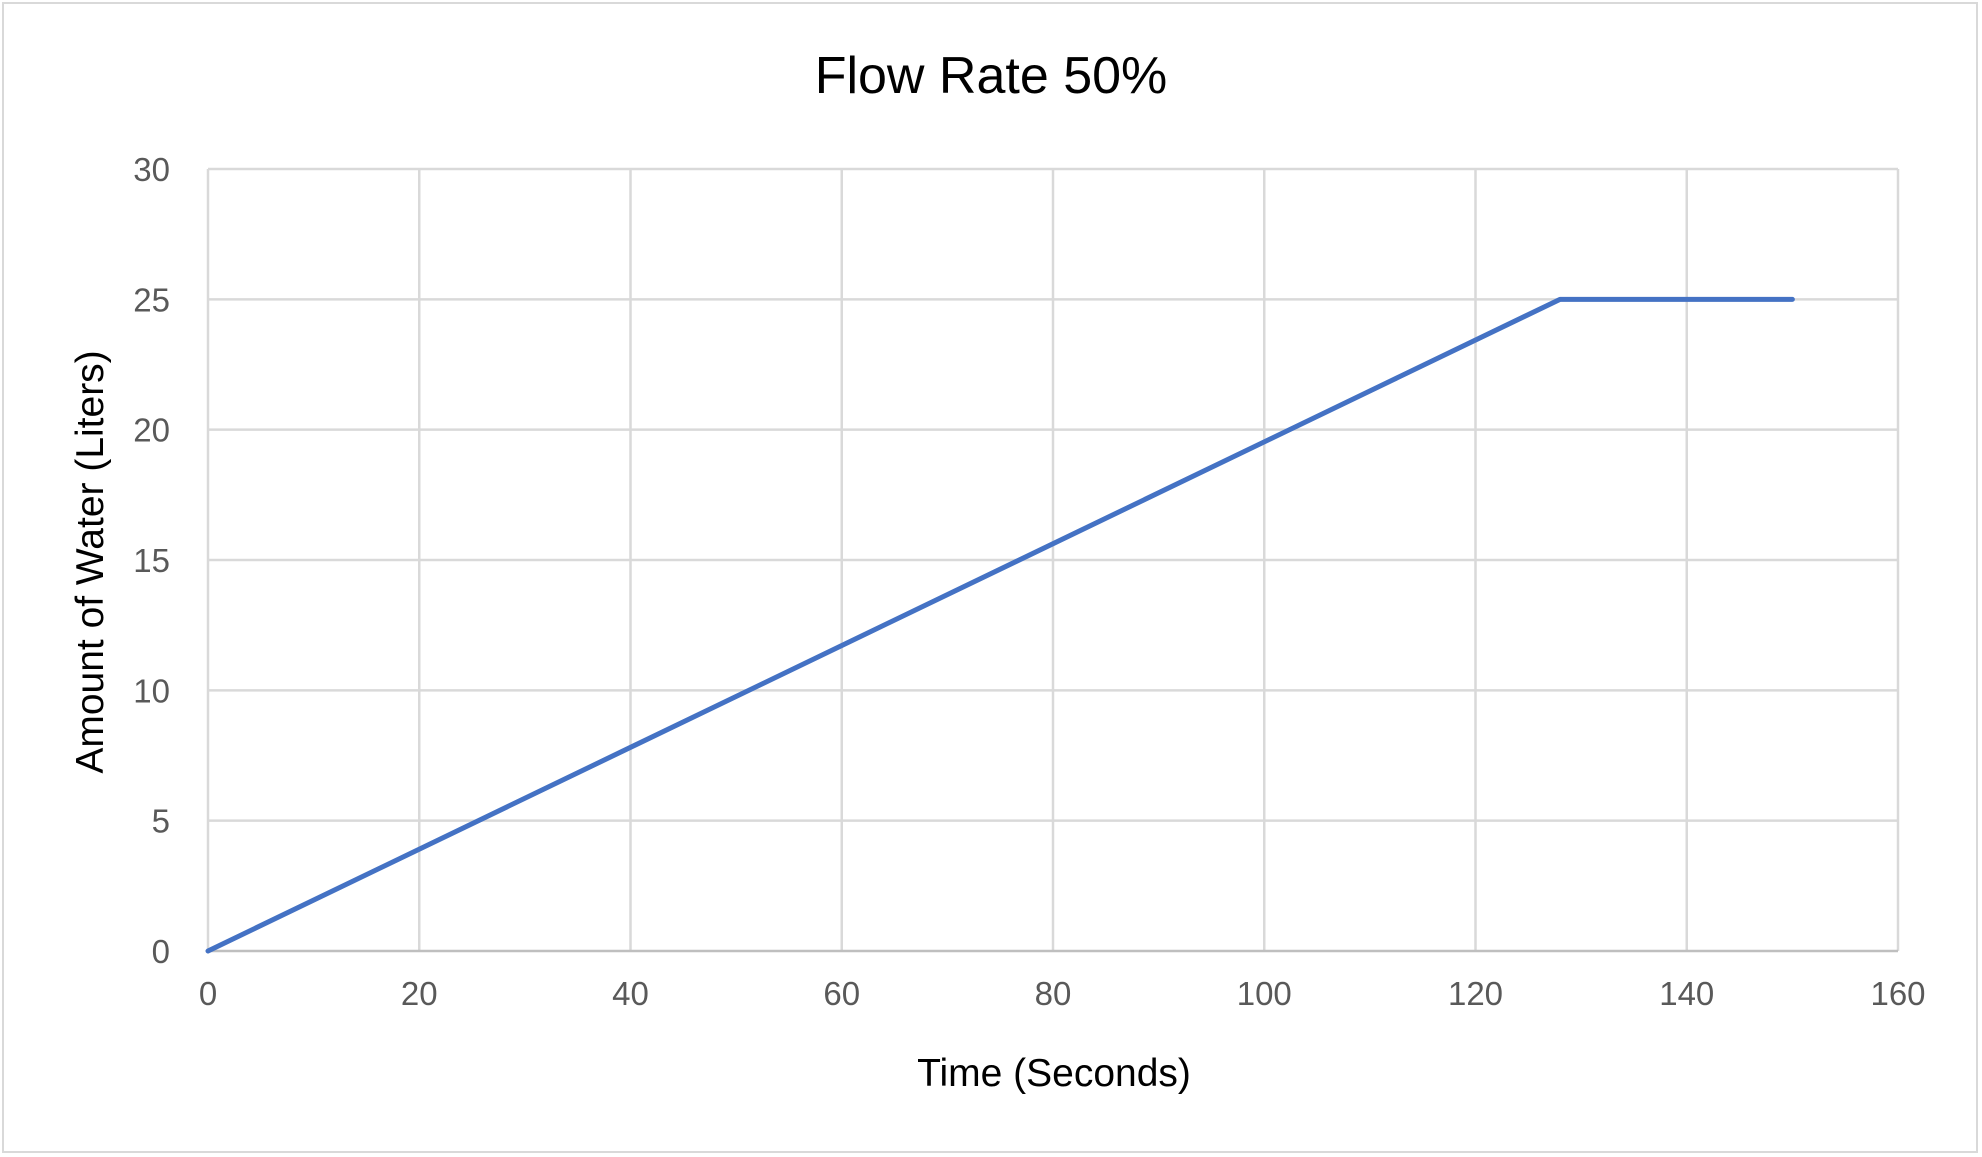 This screenshot has height=1157, width=1982. Describe the element at coordinates (151, 430) in the screenshot. I see `y-tick-label: 20` at that location.